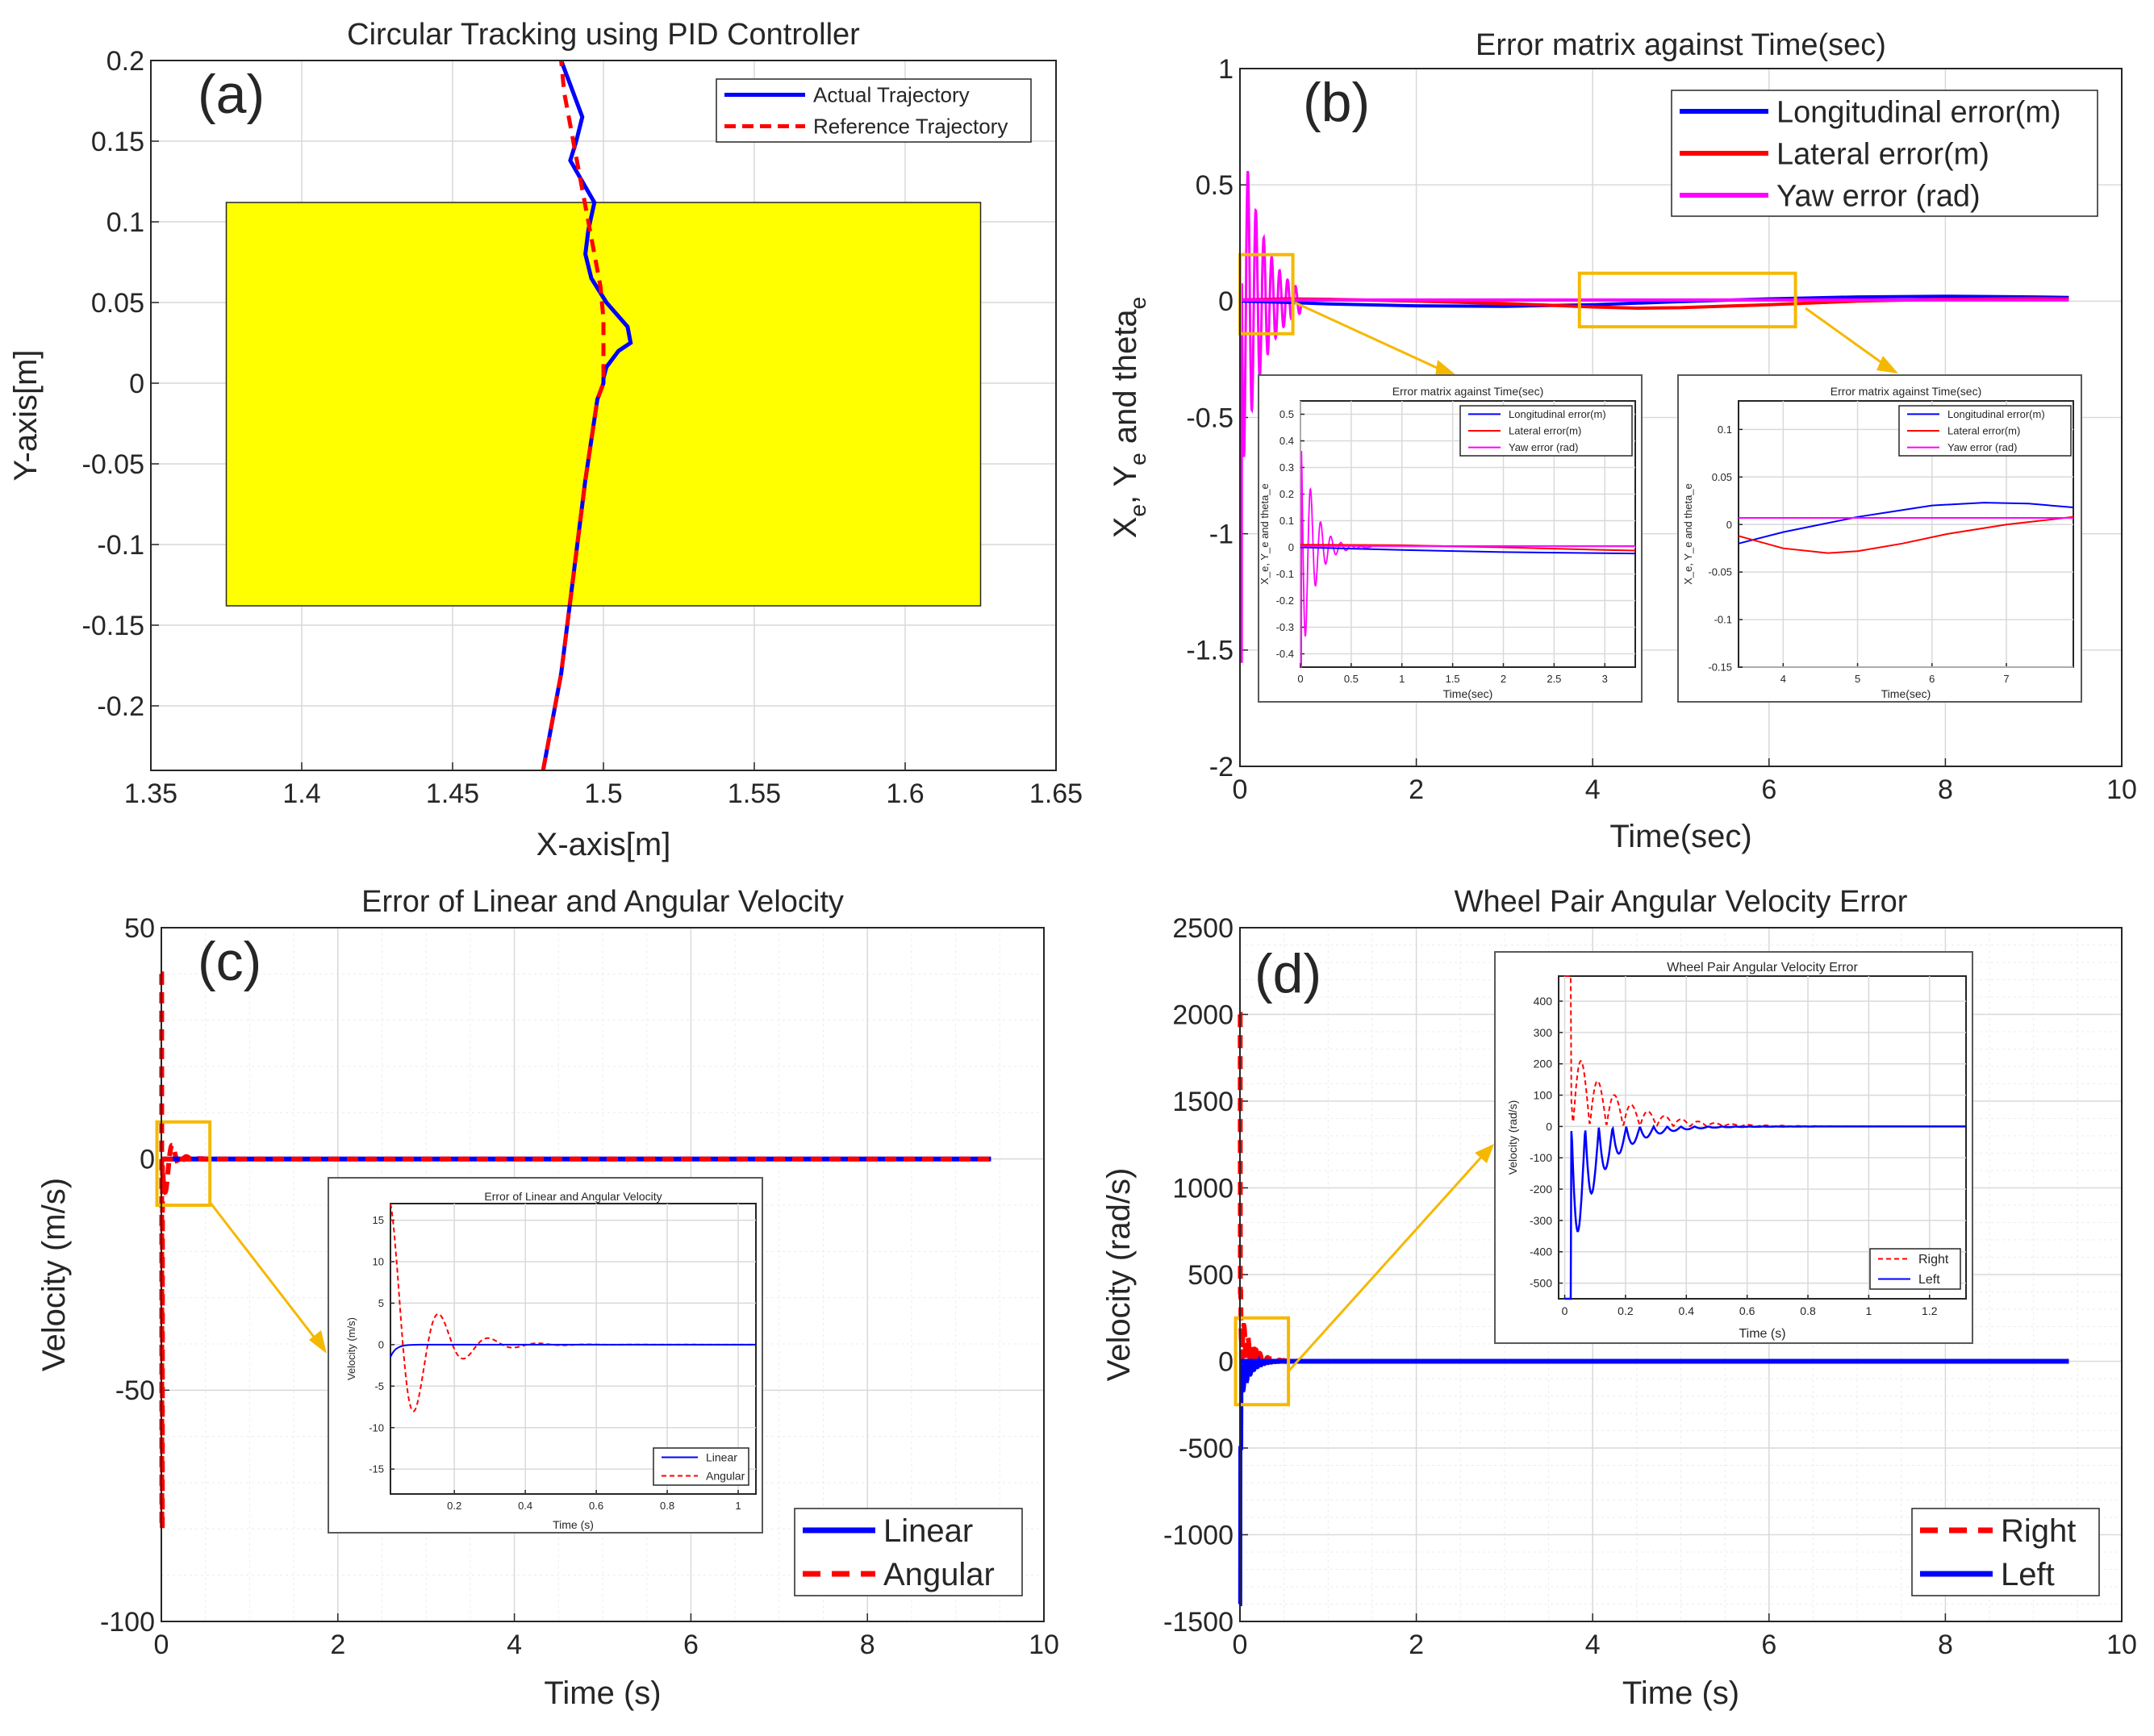 The image size is (2154, 1736). Describe the element at coordinates (1286, 494) in the screenshot. I see `y-tick-label: 0.2` at that location.